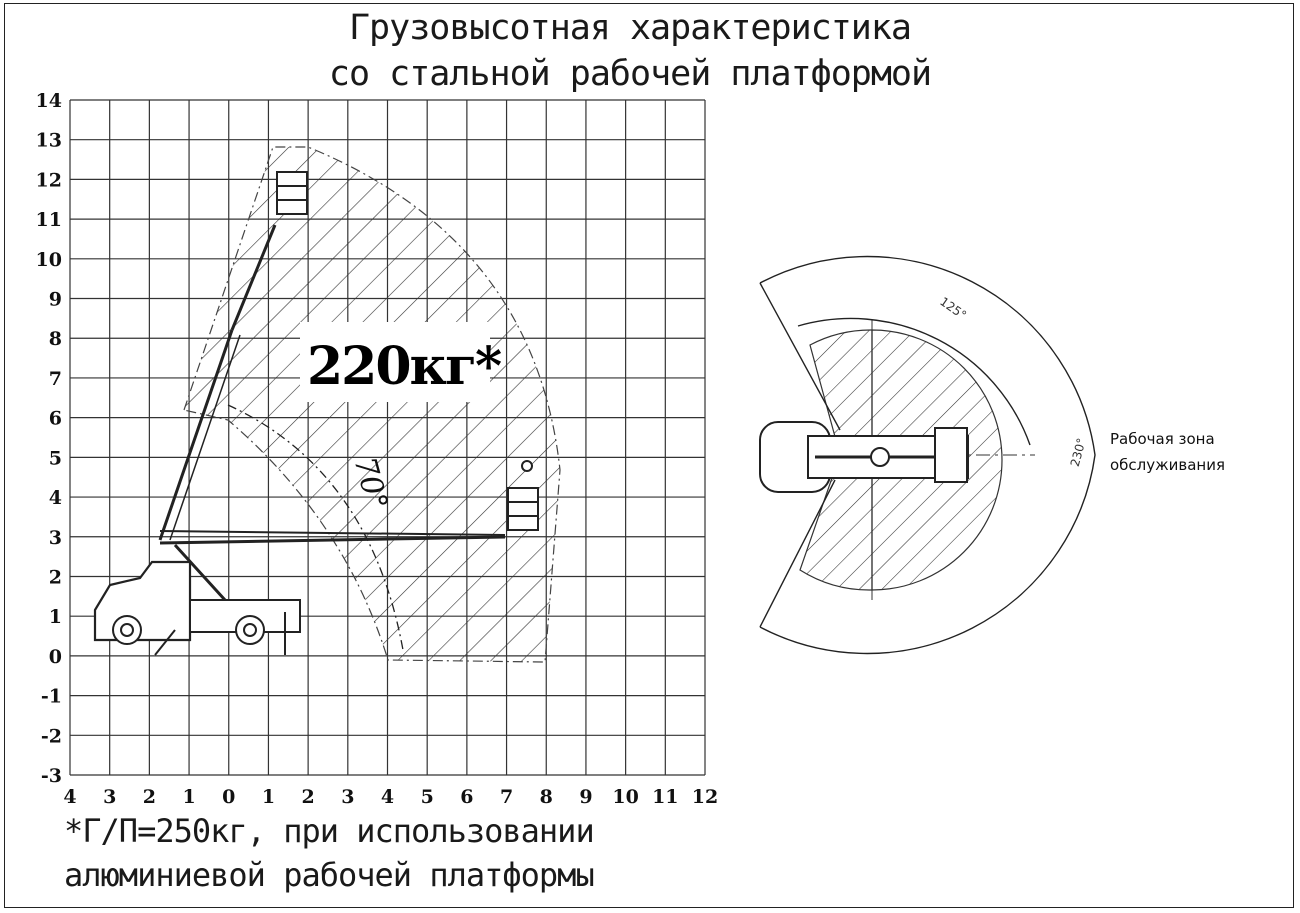  What do you see at coordinates (585, 797) in the screenshot?
I see `x-tick-label: 9` at bounding box center [585, 797].